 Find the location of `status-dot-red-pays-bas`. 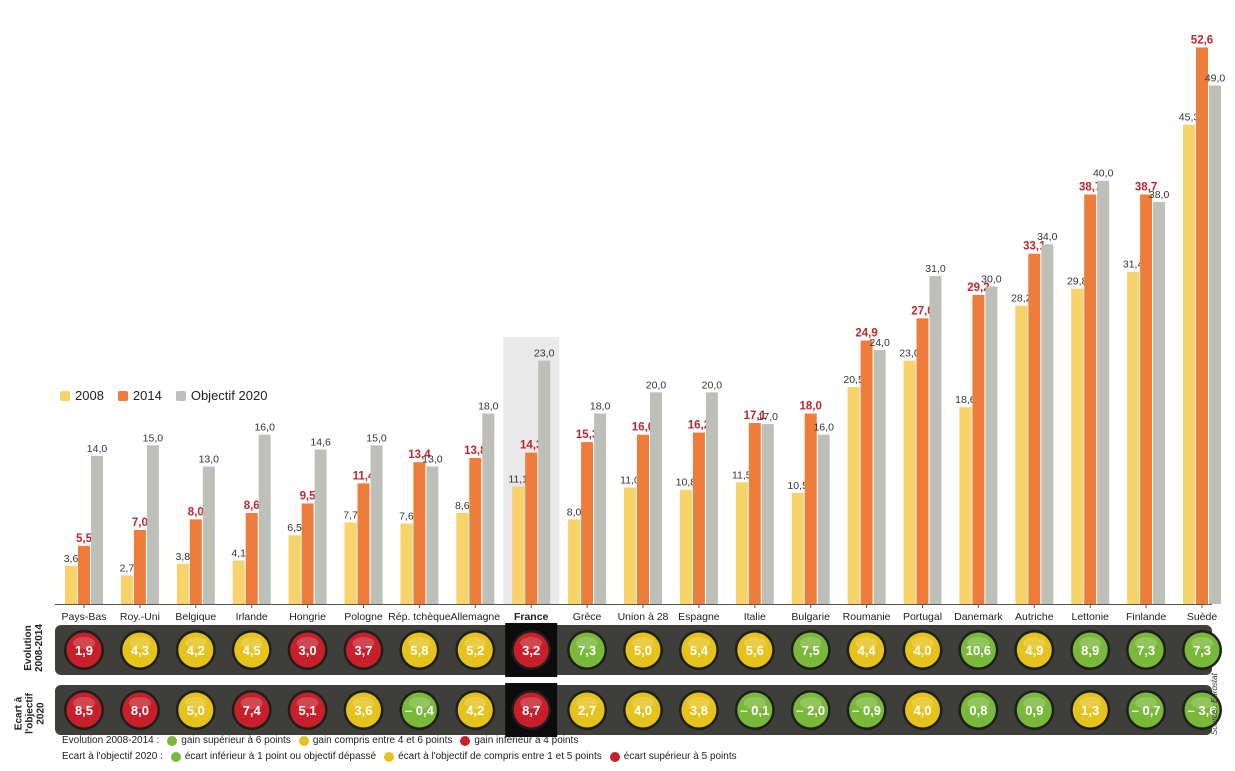

status-dot-red-pays-bas is located at coordinates (84, 650).